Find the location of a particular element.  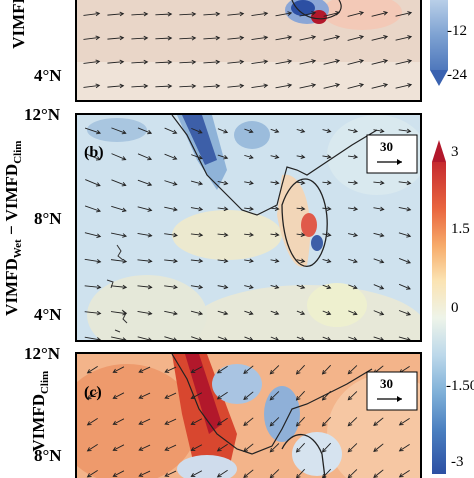

panel-c-ylabel-main: VIMFD is located at coordinates (38, 423).